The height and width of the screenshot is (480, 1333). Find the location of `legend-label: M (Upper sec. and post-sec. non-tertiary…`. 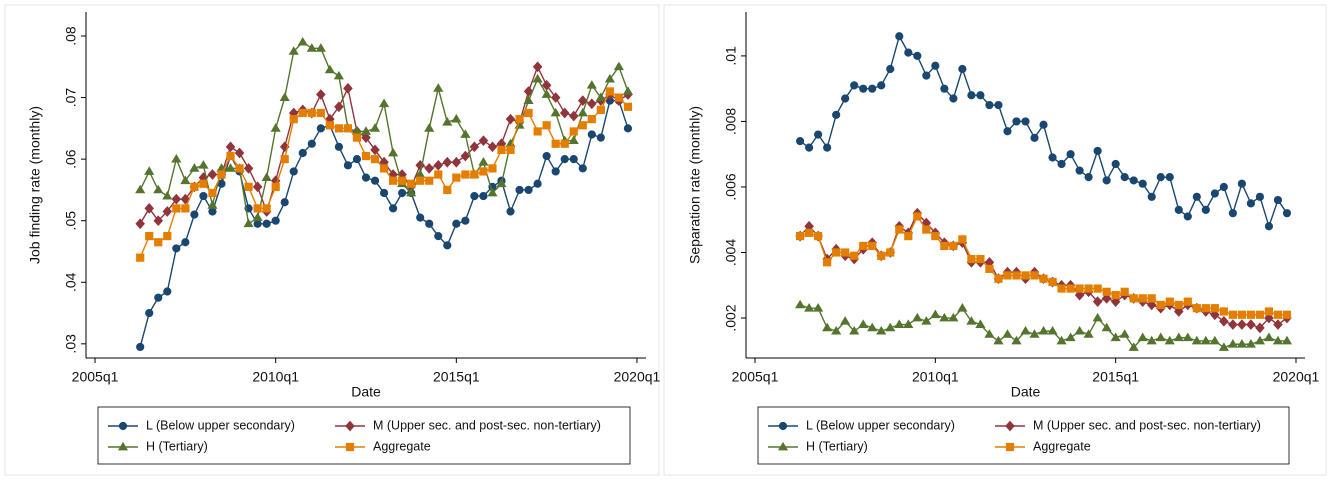

legend-label: M (Upper sec. and post-sec. non-tertiary… is located at coordinates (1147, 425).